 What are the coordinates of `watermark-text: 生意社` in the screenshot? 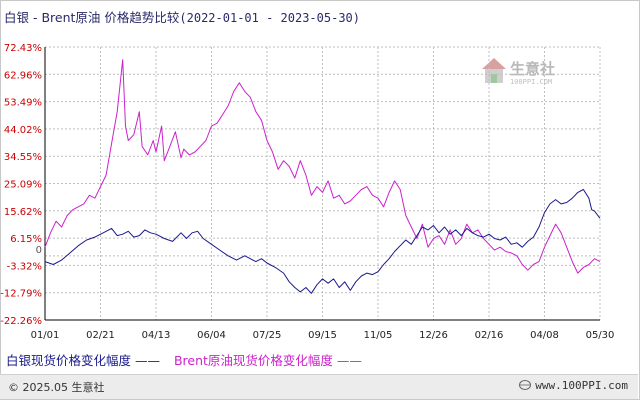 It's located at (533, 69).